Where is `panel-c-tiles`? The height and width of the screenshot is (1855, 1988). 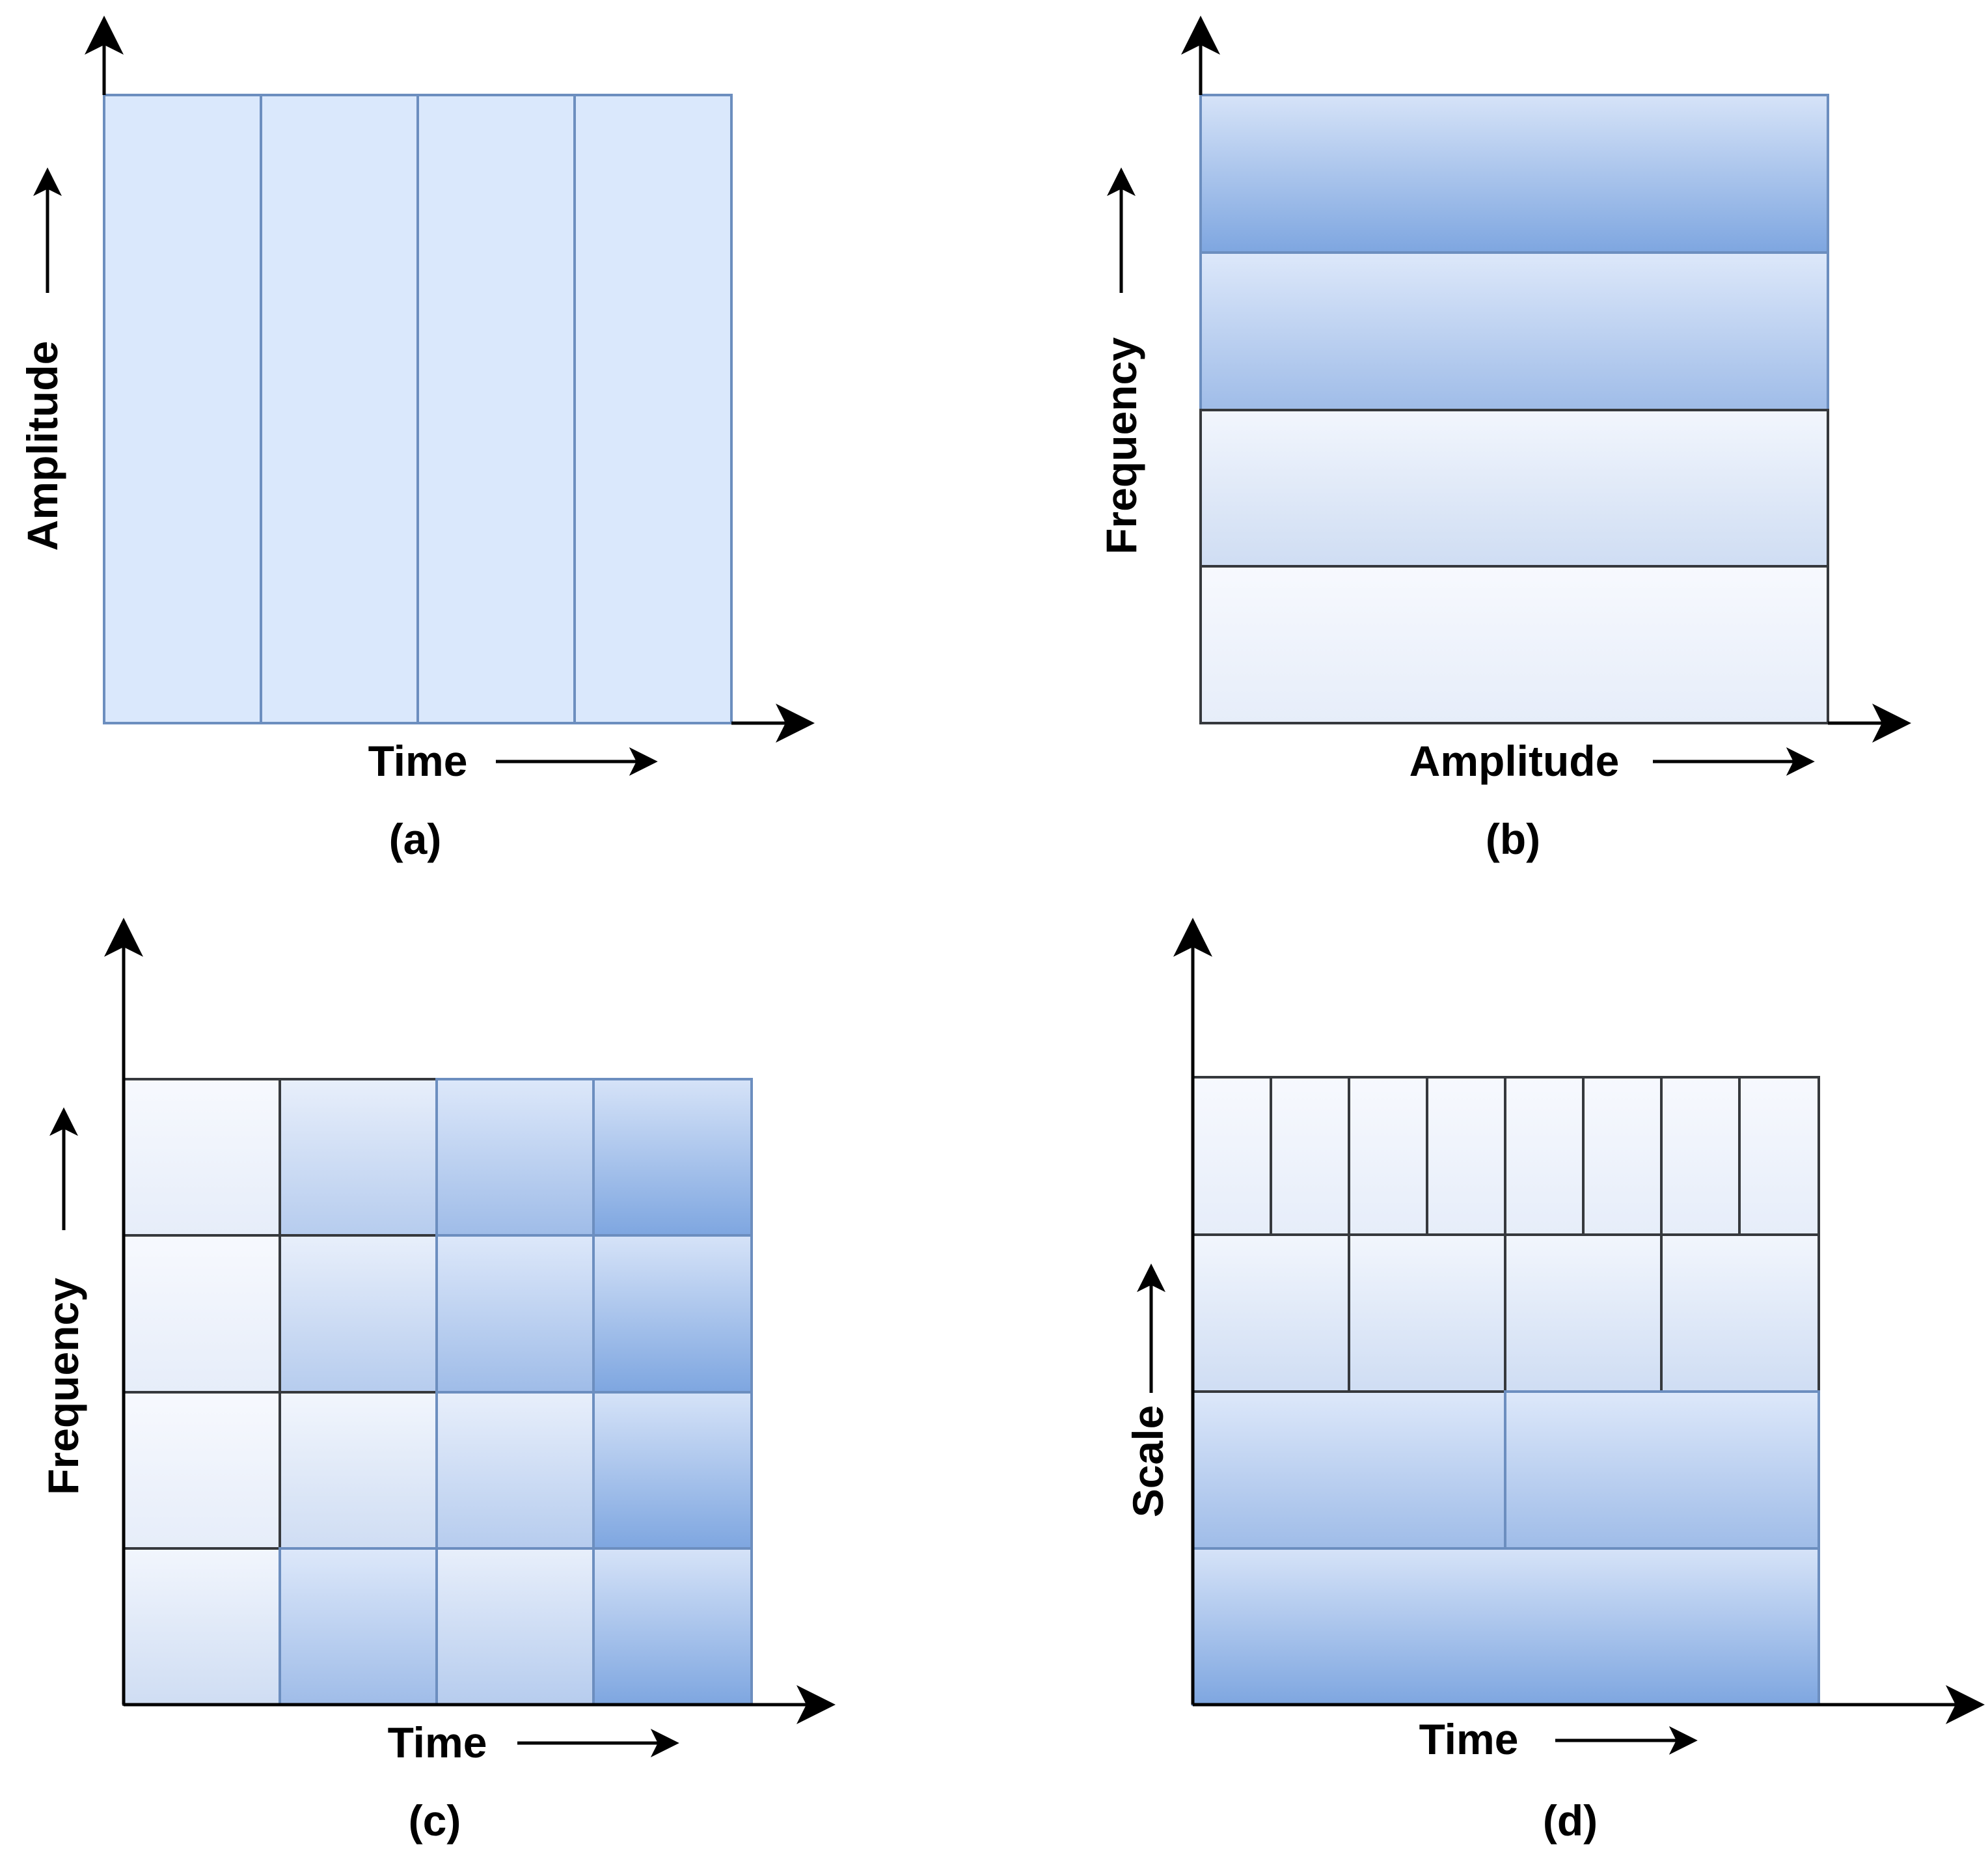 panel-c-tiles is located at coordinates (437, 1392).